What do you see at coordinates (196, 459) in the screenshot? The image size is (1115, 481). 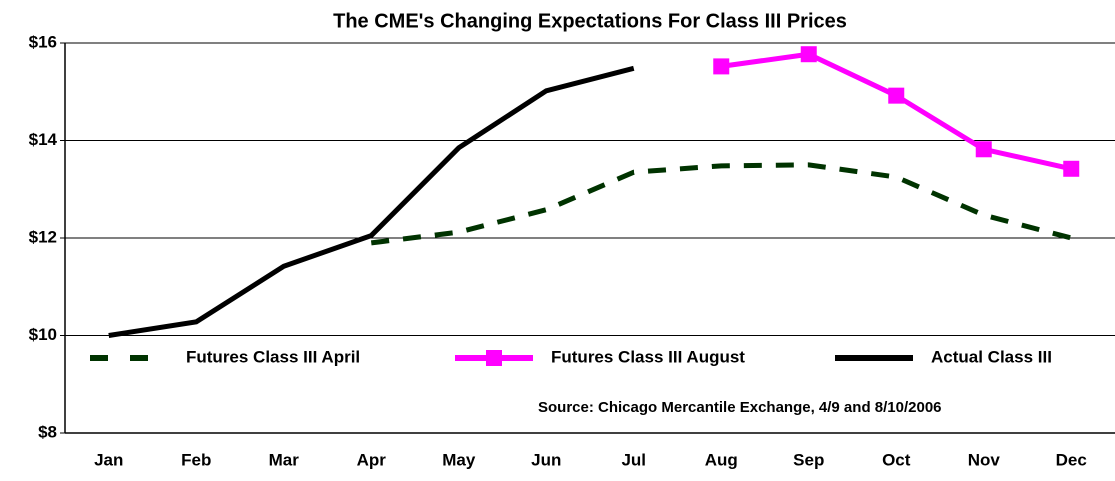 I see `x-tick-label: Feb` at bounding box center [196, 459].